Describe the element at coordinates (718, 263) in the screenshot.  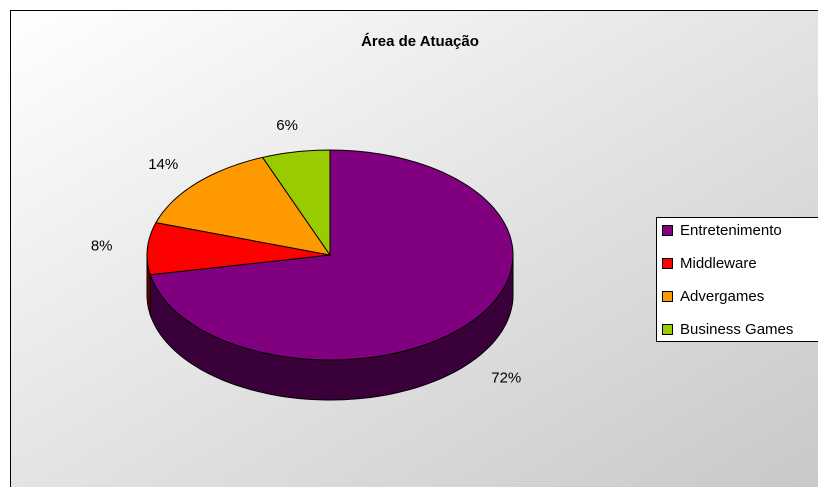
I see `legend-label: Middleware` at that location.